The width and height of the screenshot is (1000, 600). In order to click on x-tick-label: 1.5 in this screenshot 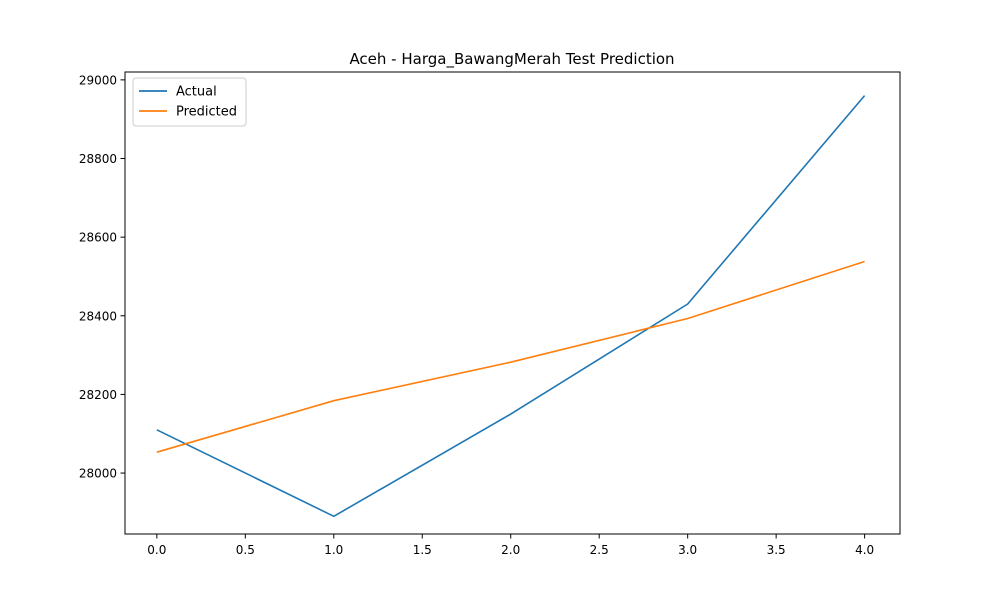, I will do `click(422, 550)`.